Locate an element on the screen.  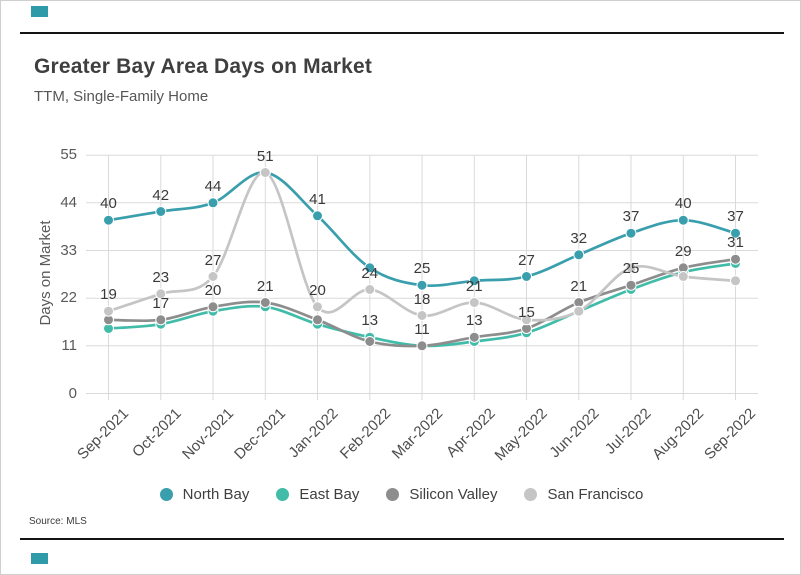
chart-title: Greater Bay Area Days on Market is located at coordinates (203, 66).